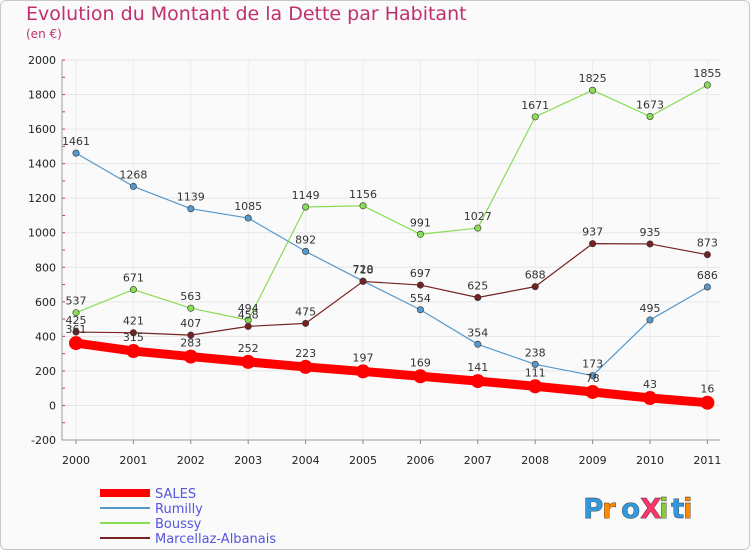  I want to click on data-label: 688, so click(535, 275).